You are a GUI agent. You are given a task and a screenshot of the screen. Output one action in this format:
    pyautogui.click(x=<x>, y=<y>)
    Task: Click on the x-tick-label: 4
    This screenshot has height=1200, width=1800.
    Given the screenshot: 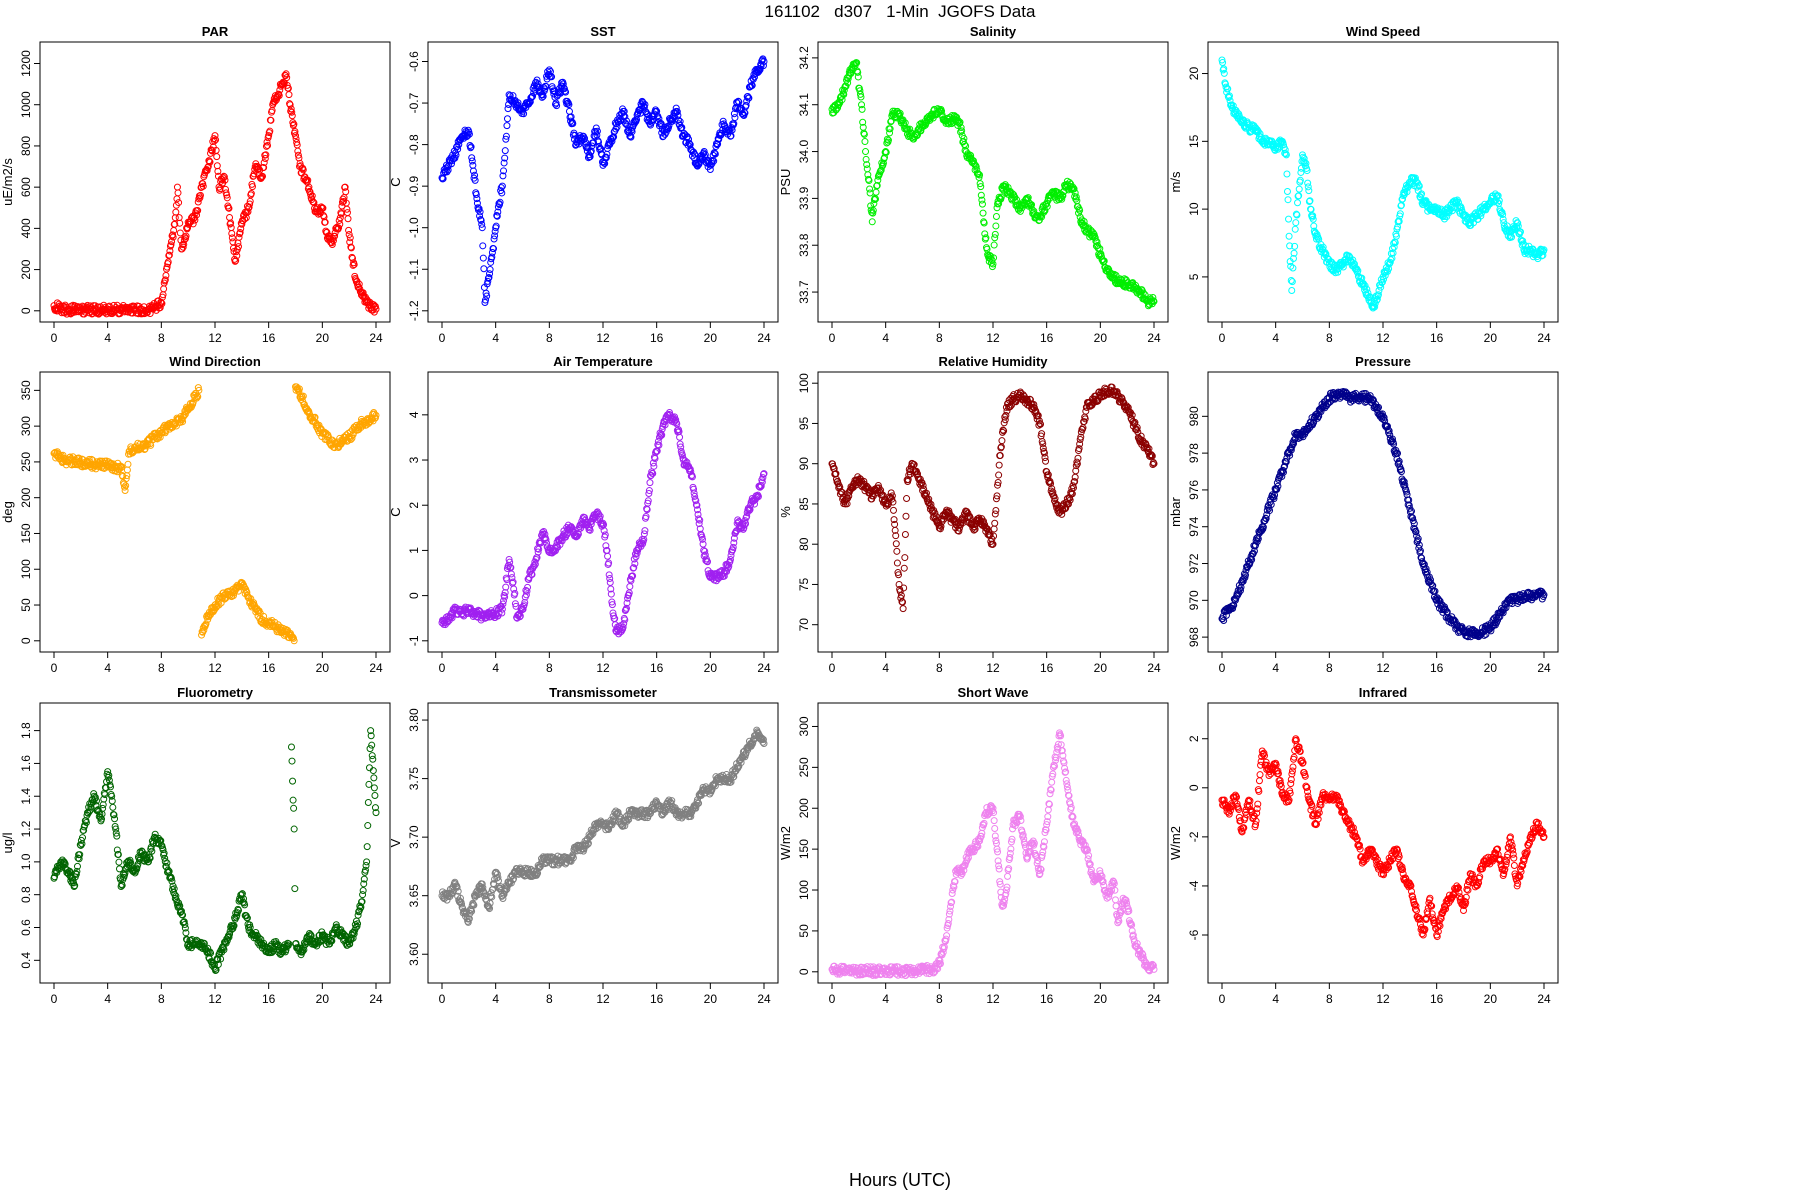 What is the action you would take?
    pyautogui.click(x=495, y=668)
    